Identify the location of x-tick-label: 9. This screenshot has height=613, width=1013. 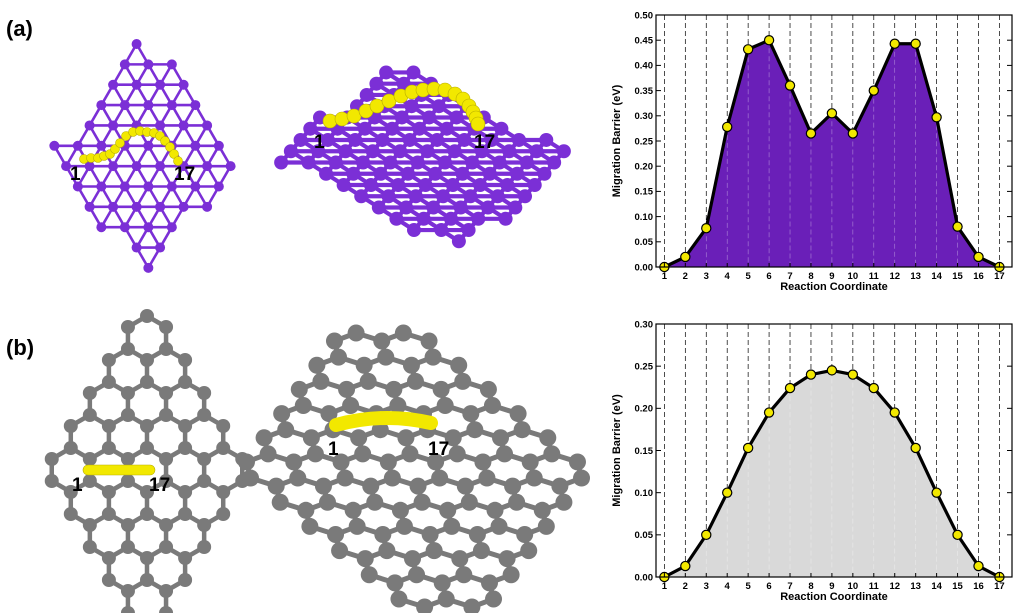
(831, 276).